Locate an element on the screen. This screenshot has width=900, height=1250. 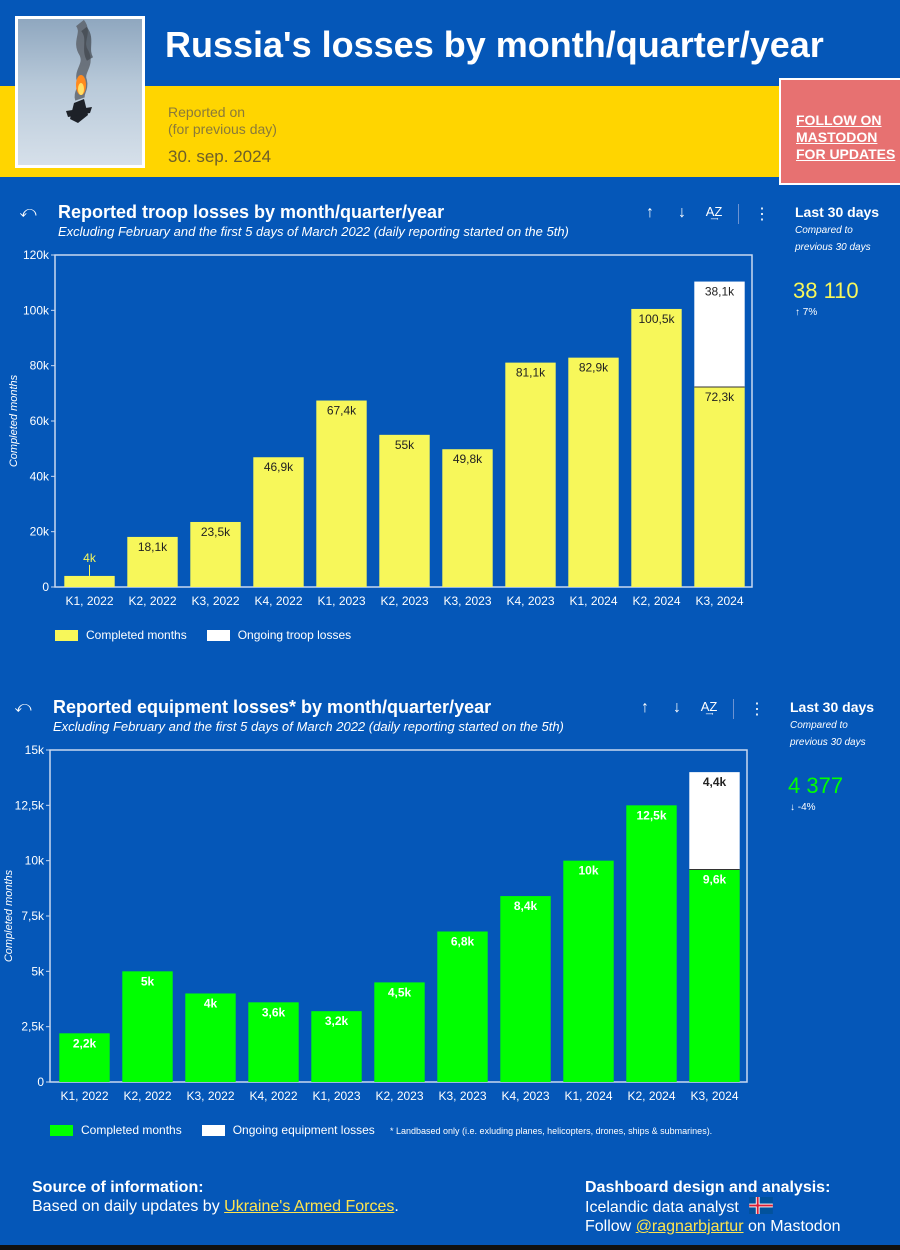
mastodon-handle-link: @ragnarbjartur is located at coordinates (689, 1226).